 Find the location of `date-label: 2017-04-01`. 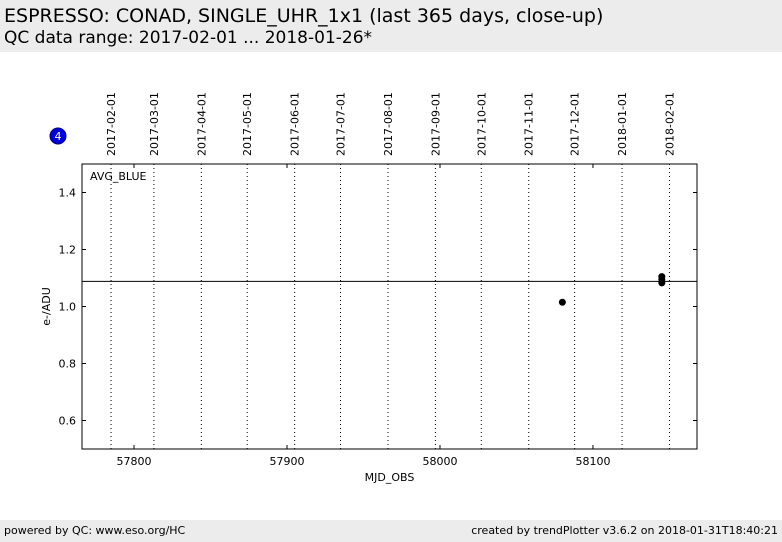

date-label: 2017-04-01 is located at coordinates (201, 124).